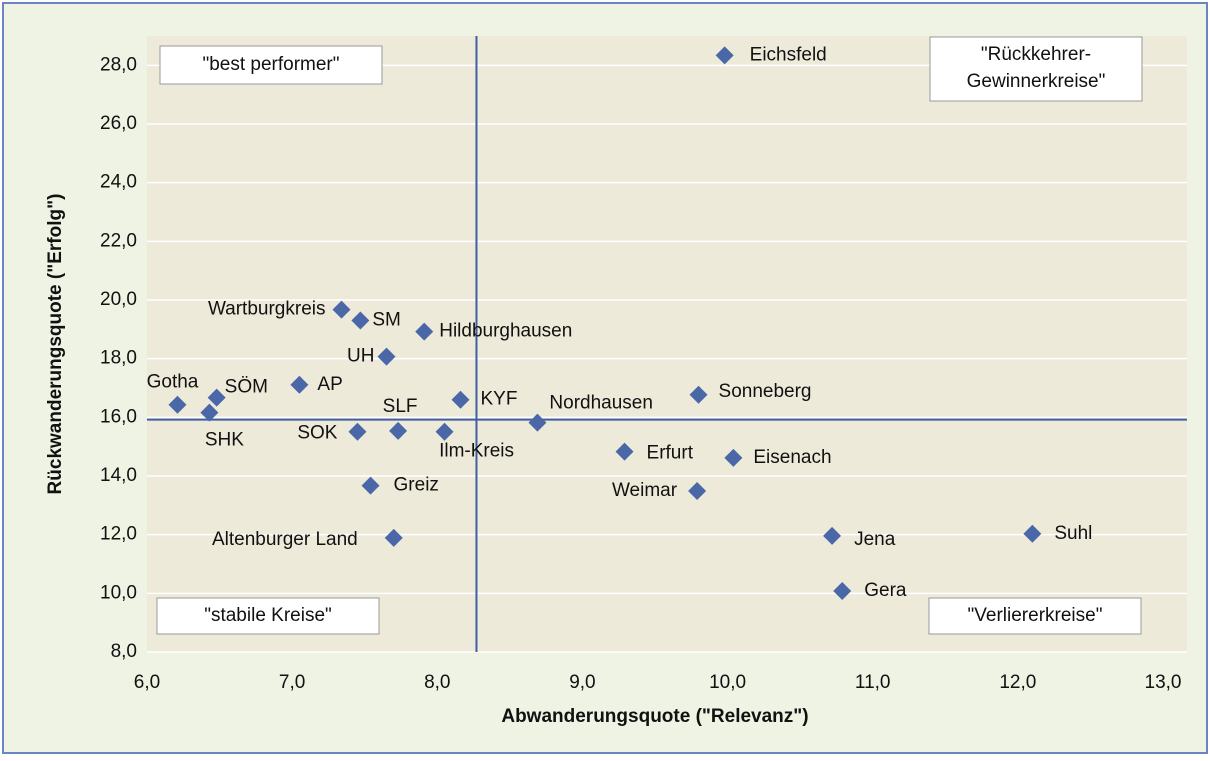  What do you see at coordinates (329, 384) in the screenshot?
I see `point-label: AP` at bounding box center [329, 384].